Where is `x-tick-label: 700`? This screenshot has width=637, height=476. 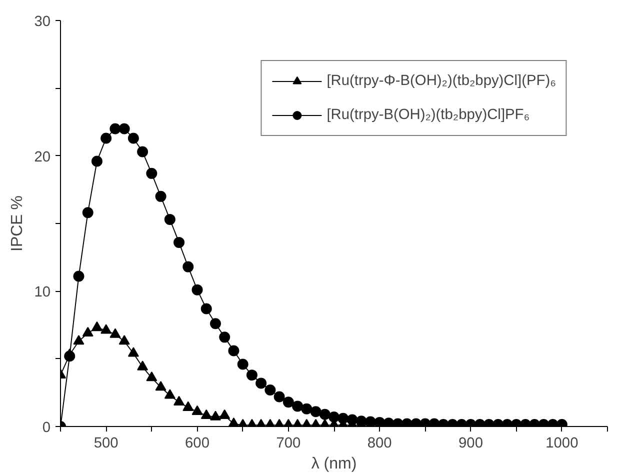 x-tick-label: 700 is located at coordinates (288, 444).